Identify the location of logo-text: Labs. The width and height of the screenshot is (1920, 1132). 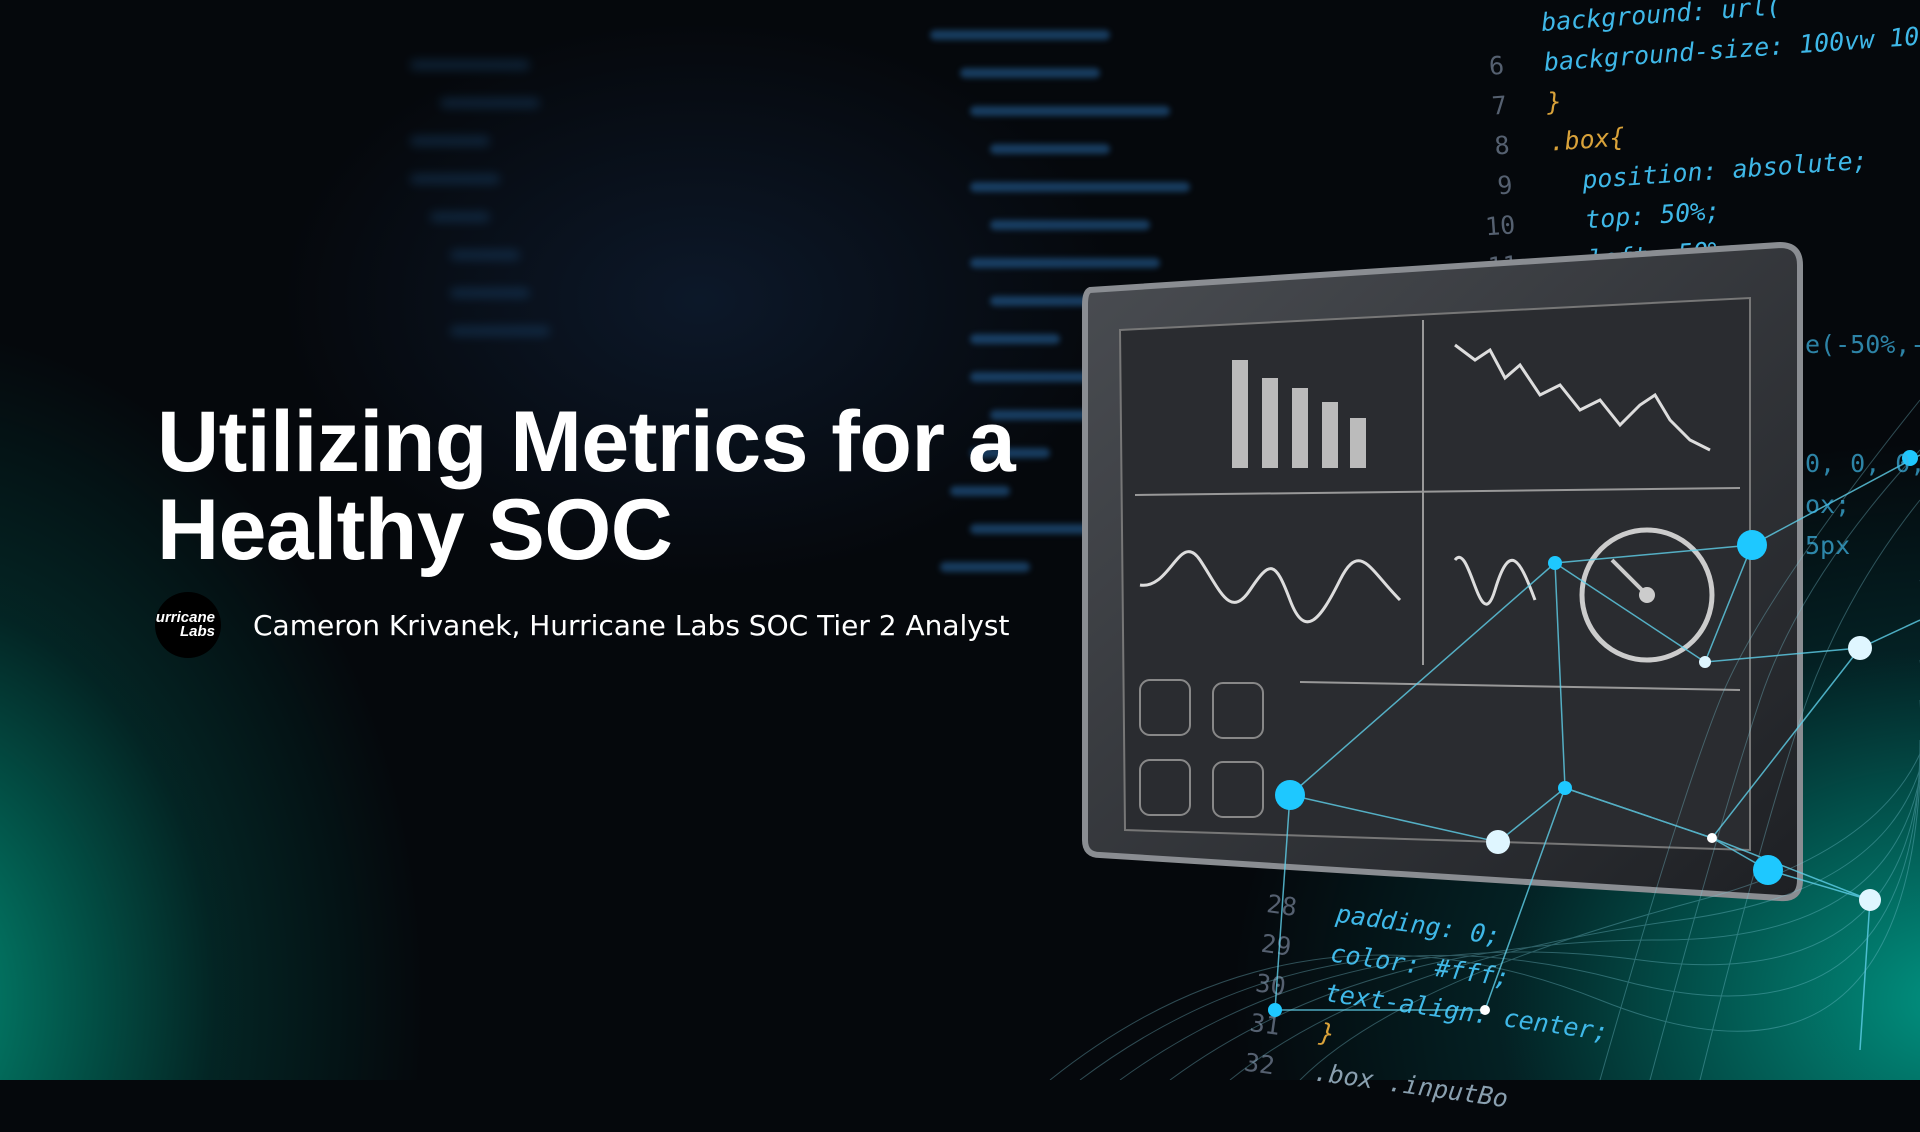
(197, 631).